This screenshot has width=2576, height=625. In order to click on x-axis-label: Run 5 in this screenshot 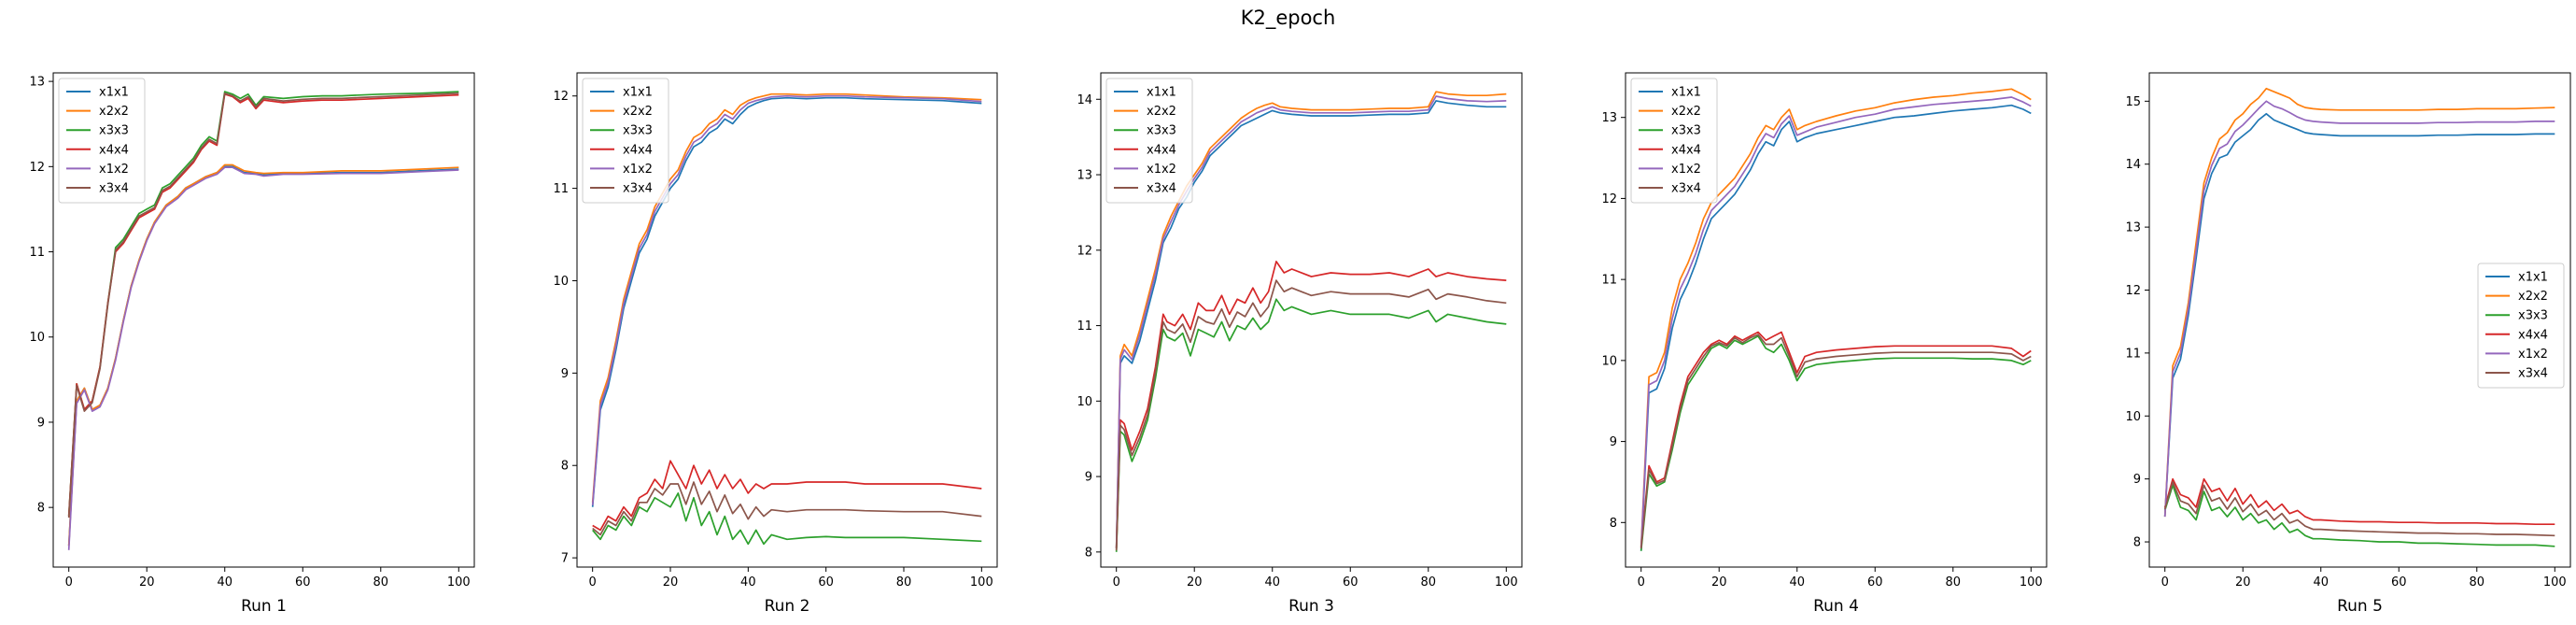, I will do `click(2360, 606)`.